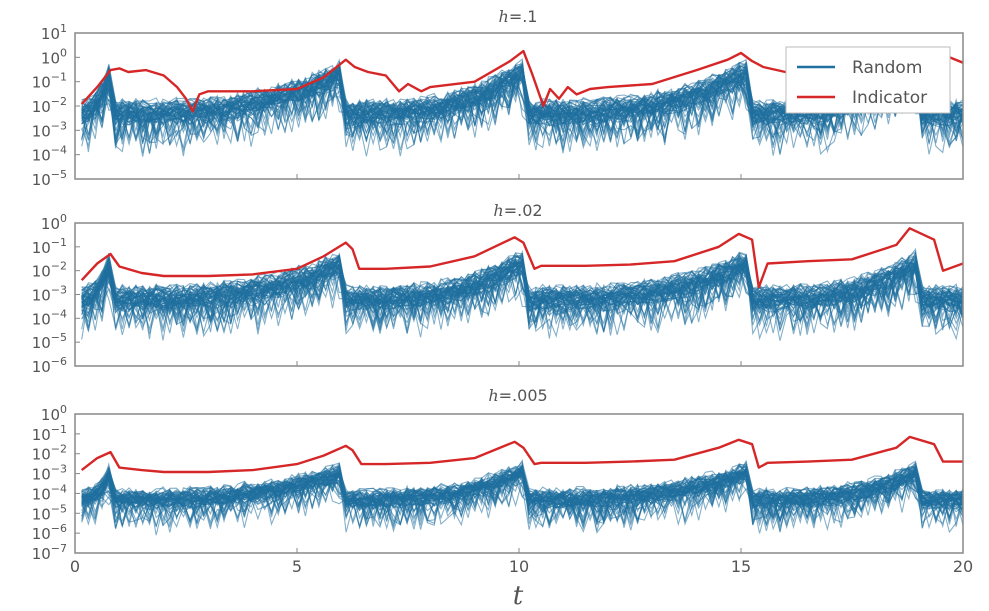  Describe the element at coordinates (54, 32) in the screenshot. I see `y-tick-label: 10¹` at that location.